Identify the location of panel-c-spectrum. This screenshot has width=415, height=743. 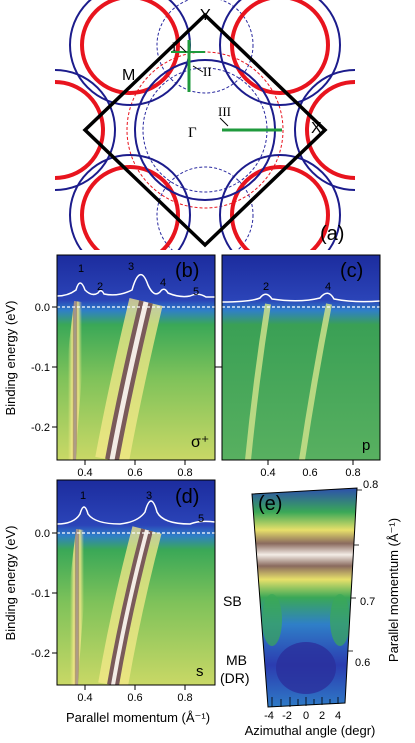
(301, 357).